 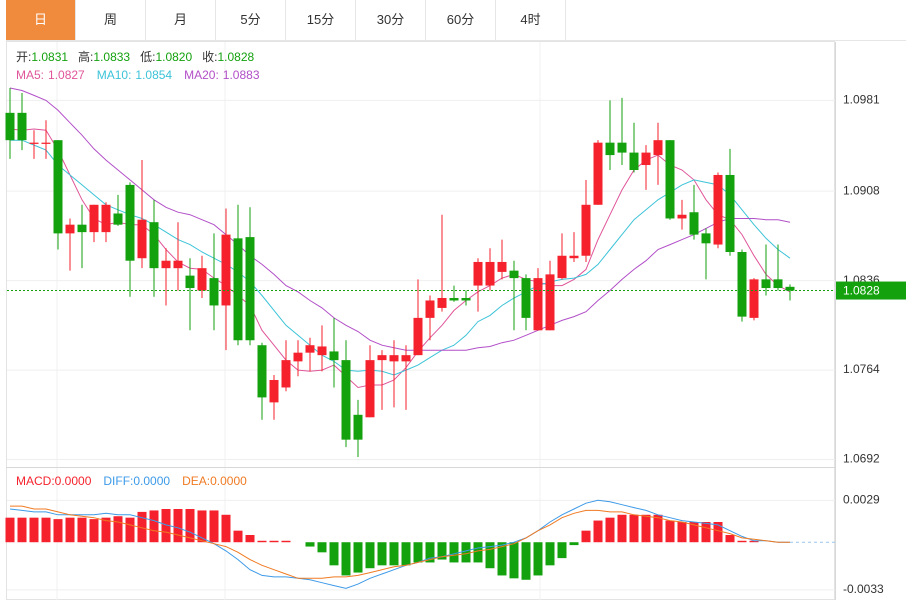 What do you see at coordinates (35, 481) in the screenshot?
I see `macd-legend-name: MACD:` at bounding box center [35, 481].